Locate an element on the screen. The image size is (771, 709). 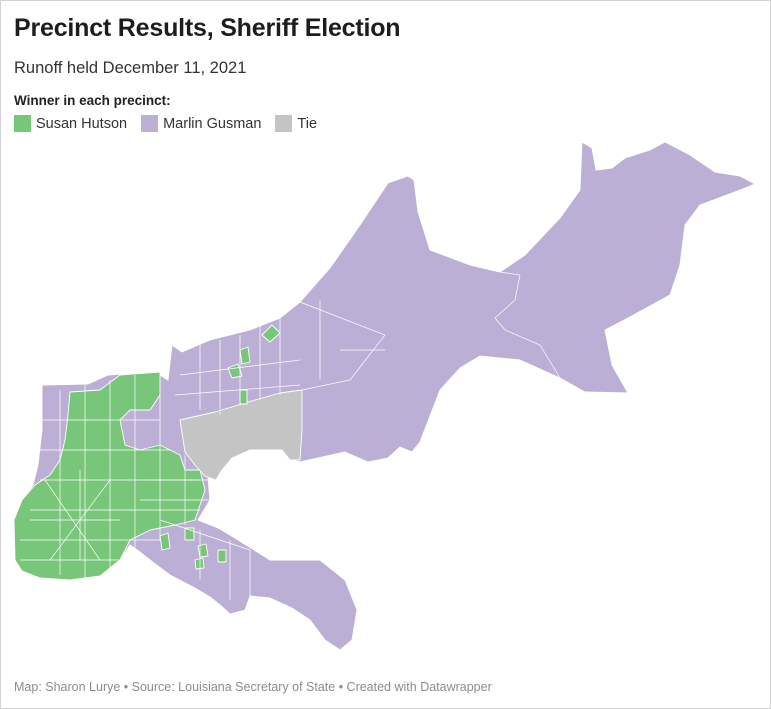
legend-label-tie: Tie is located at coordinates (307, 123).